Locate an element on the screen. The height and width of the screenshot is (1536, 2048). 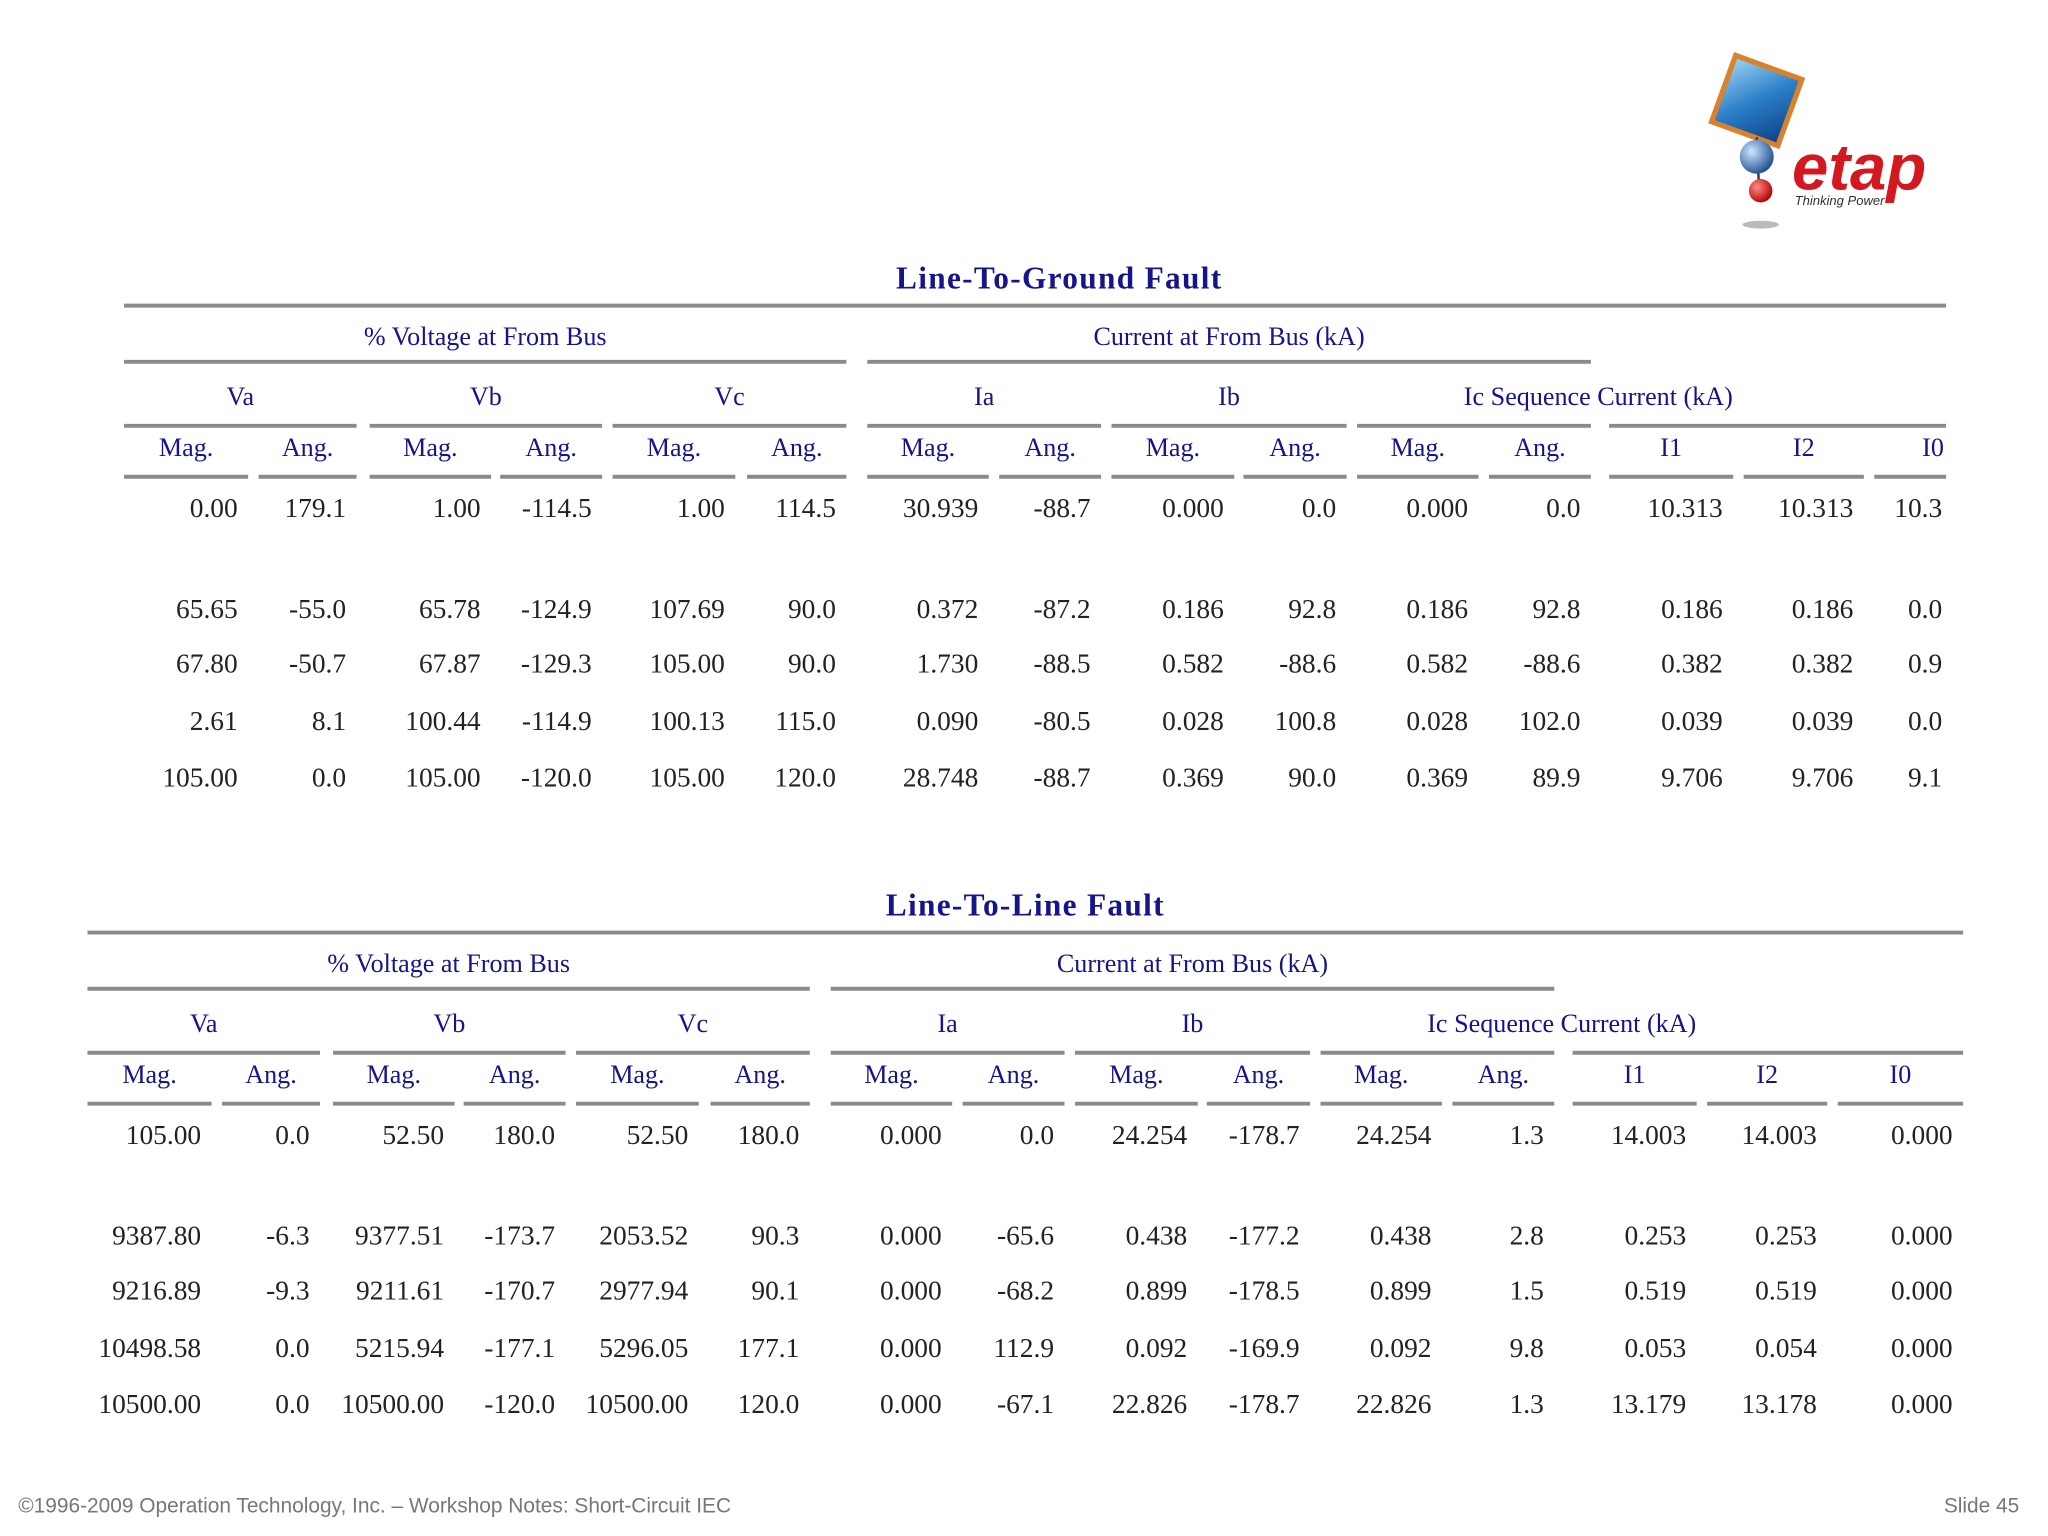
cell: -177.2 is located at coordinates (1264, 1236).